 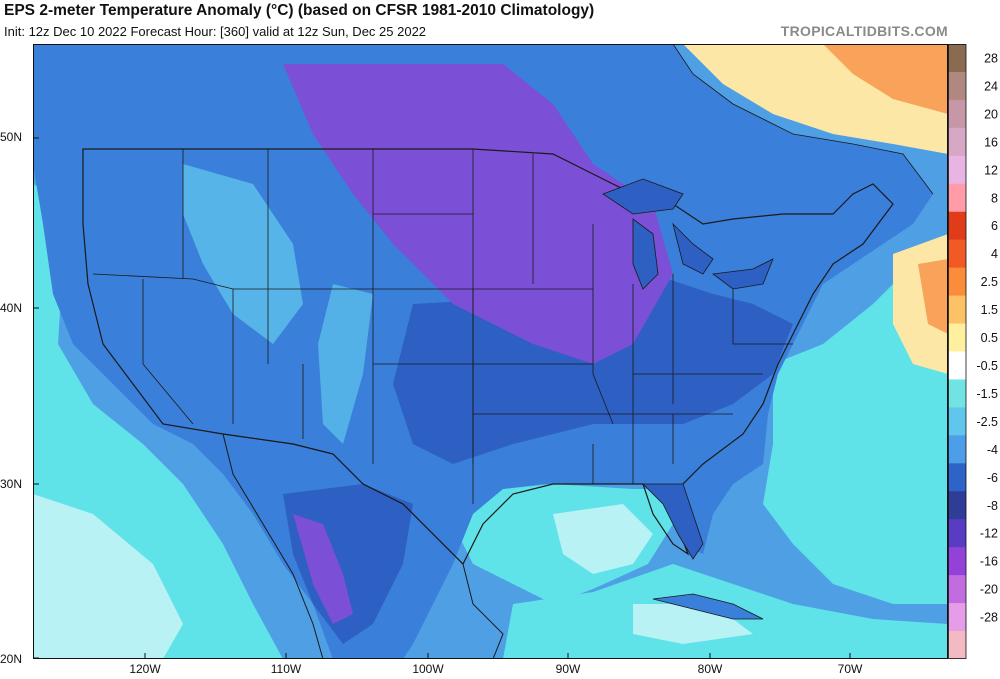 What do you see at coordinates (989, 562) in the screenshot?
I see `colorbar-tick-label: -16` at bounding box center [989, 562].